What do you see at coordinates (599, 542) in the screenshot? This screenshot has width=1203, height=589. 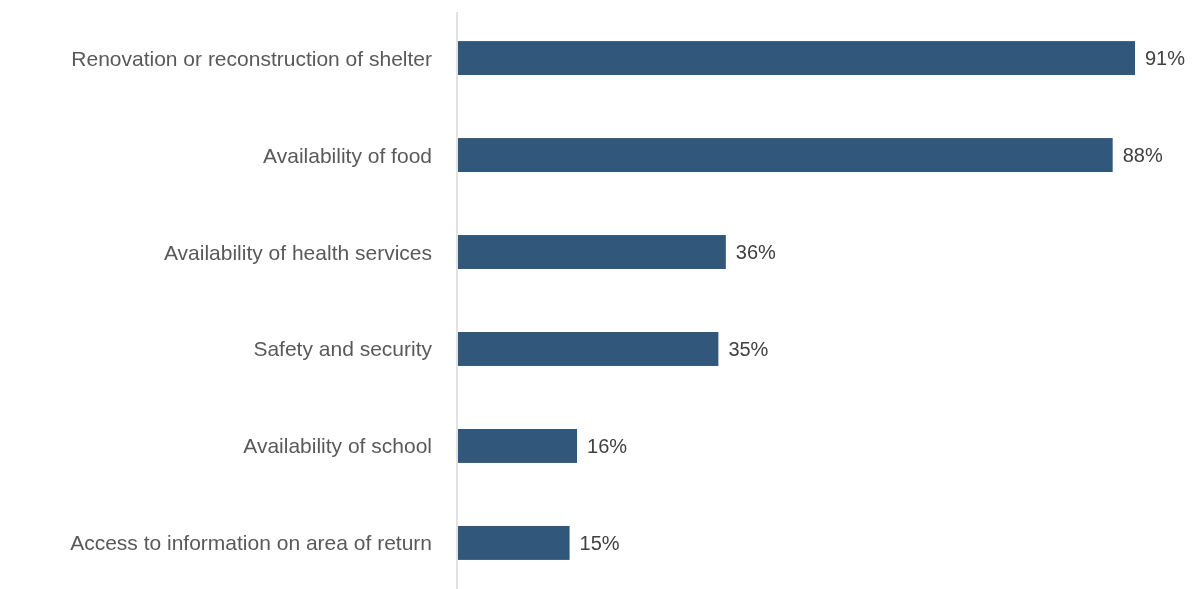 I see `data-label: 15%` at bounding box center [599, 542].